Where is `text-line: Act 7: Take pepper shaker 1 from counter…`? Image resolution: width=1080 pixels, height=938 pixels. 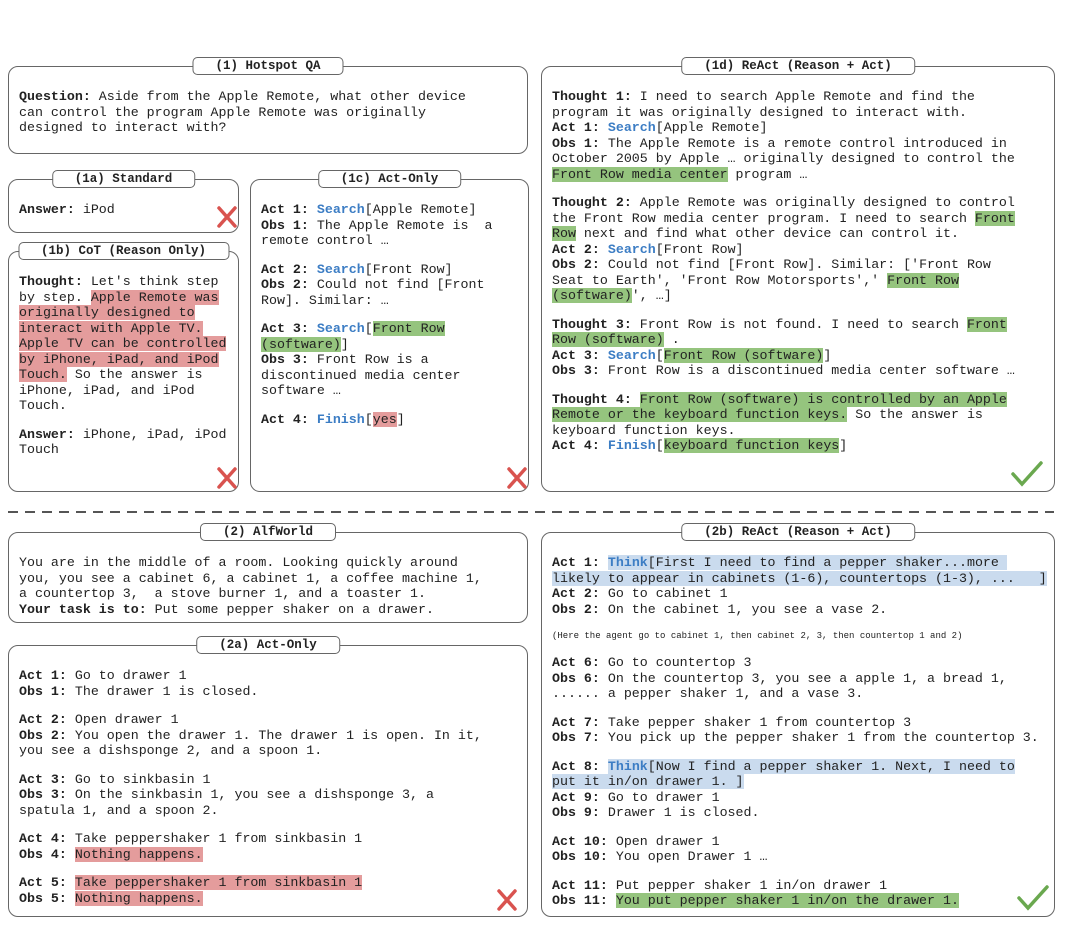
text-line: Act 7: Take pepper shaker 1 from counter… is located at coordinates (800, 723).